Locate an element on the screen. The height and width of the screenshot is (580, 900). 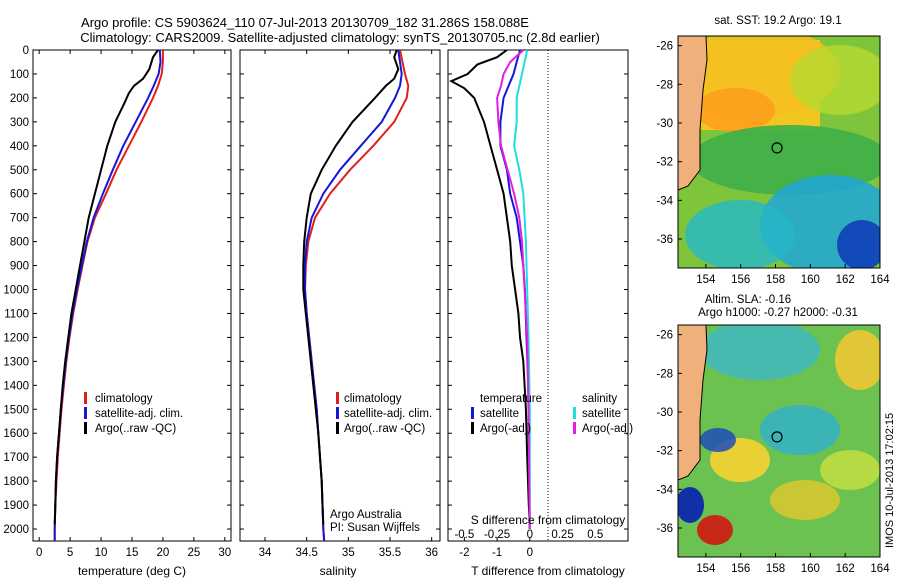
temperature-legend-climatology-swatch is located at coordinates (85, 398).